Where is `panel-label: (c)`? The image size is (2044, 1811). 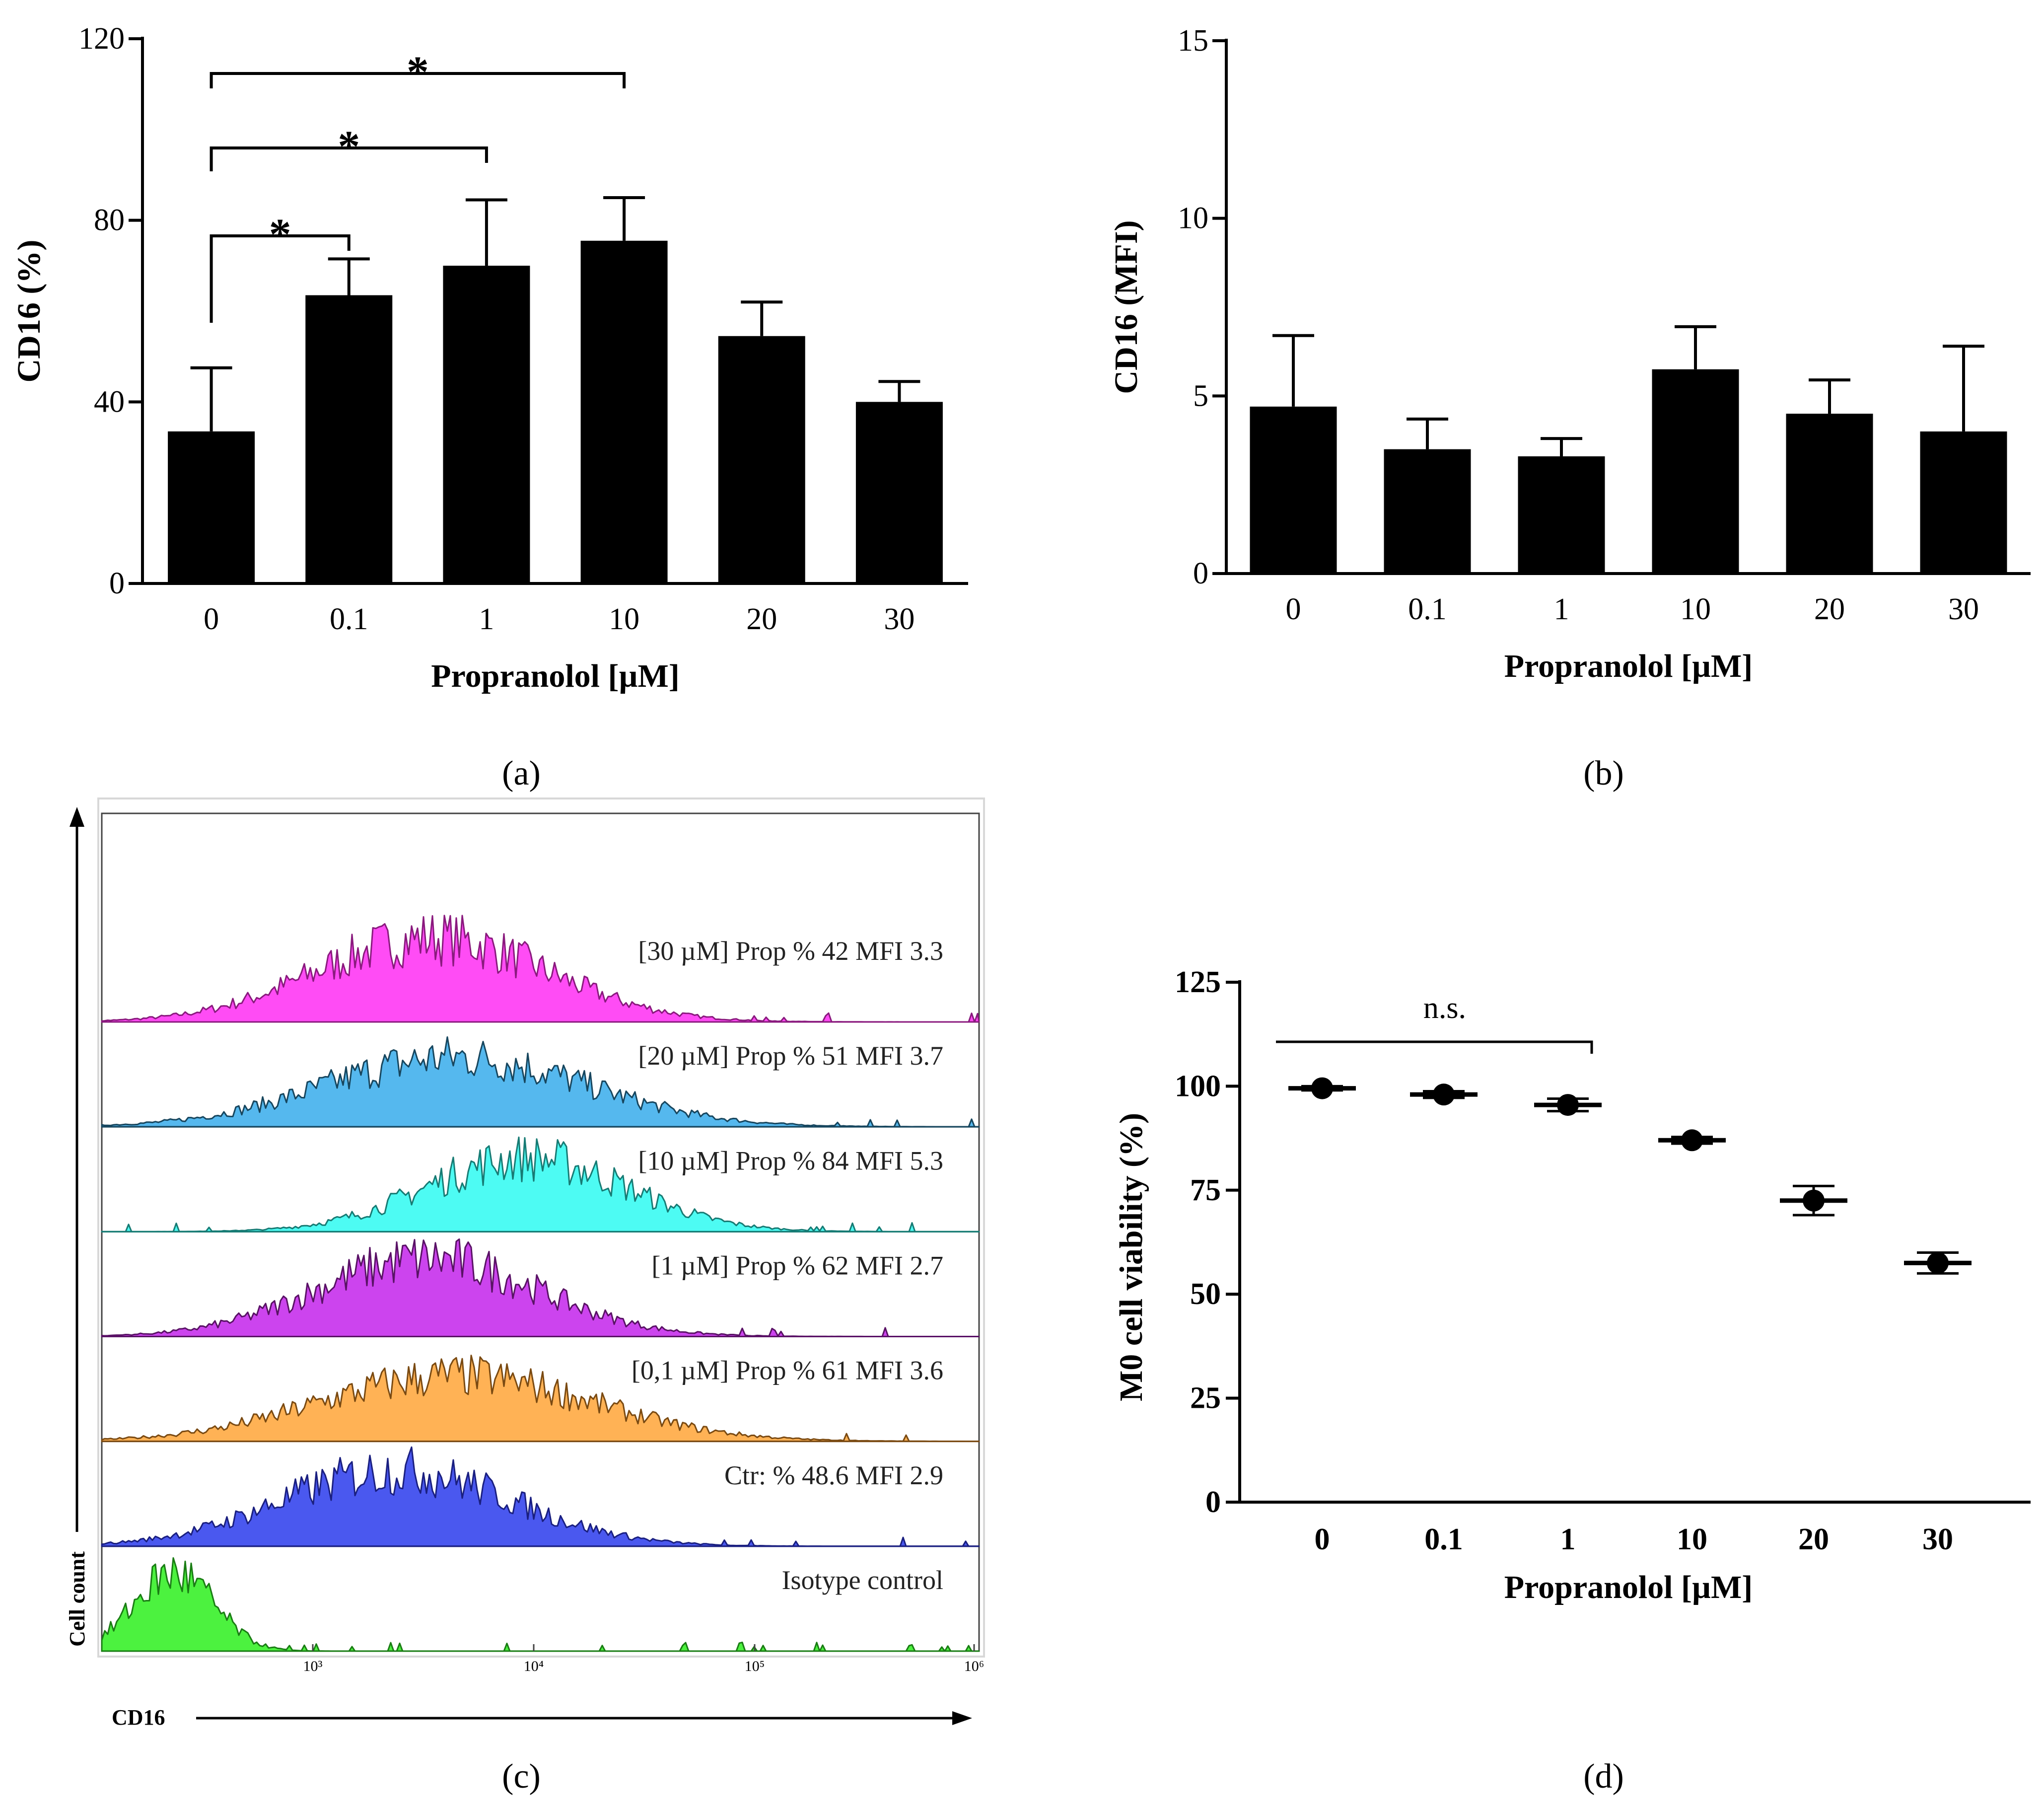
panel-label: (c) is located at coordinates (522, 1776).